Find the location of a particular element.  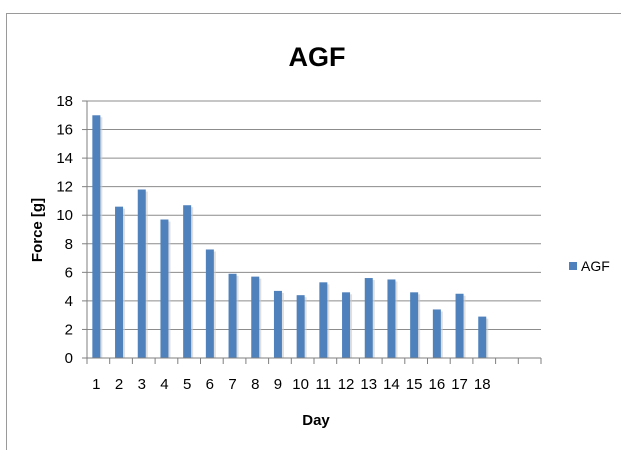

x-tick-label: 4 is located at coordinates (164, 384).